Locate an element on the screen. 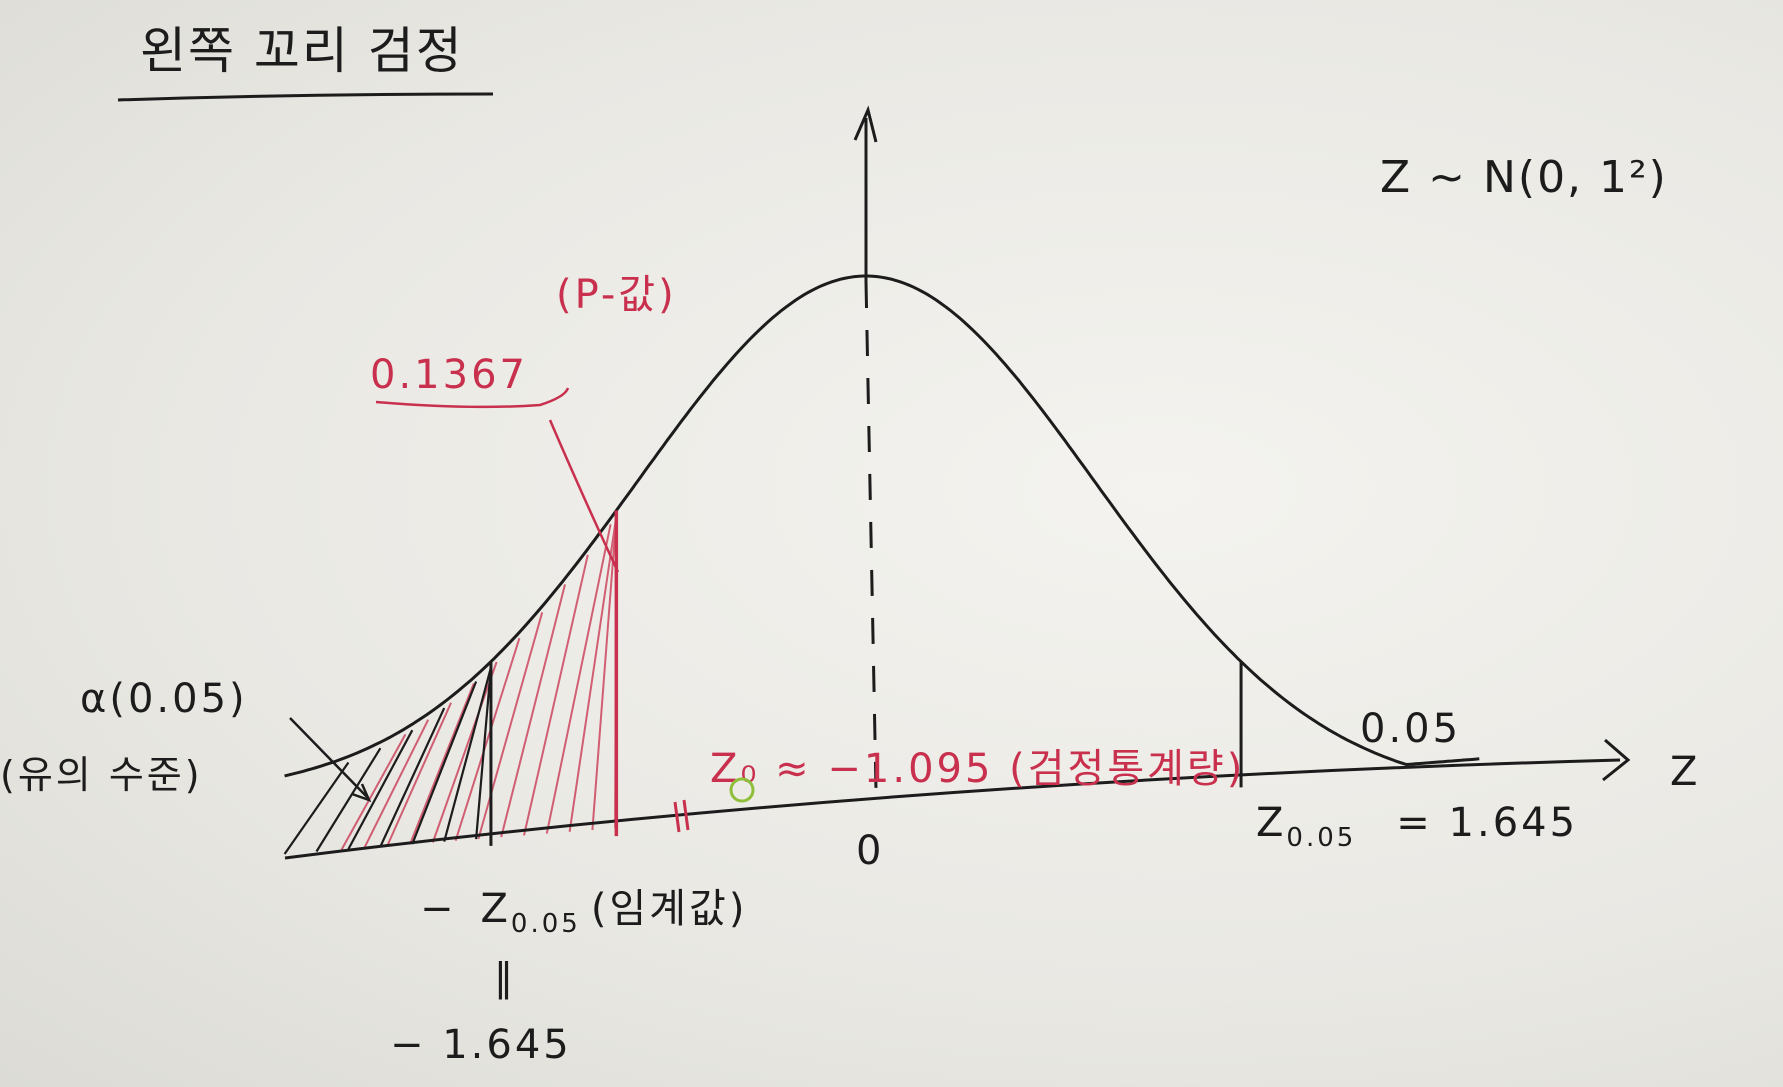 The width and height of the screenshot is (1783, 1087). z0-green-mark is located at coordinates (742, 790).